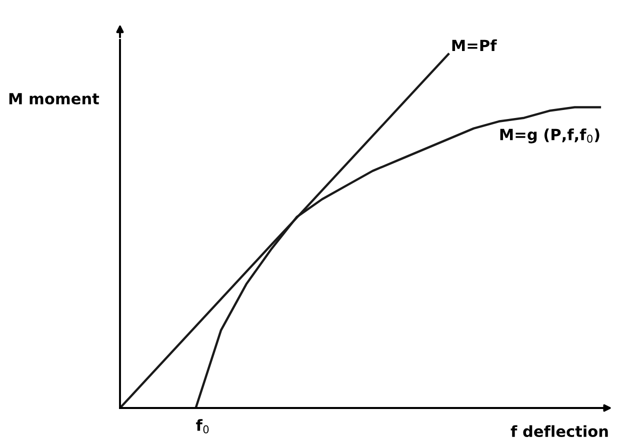  What do you see at coordinates (559, 431) in the screenshot?
I see `x-axis-title: f deflection` at bounding box center [559, 431].